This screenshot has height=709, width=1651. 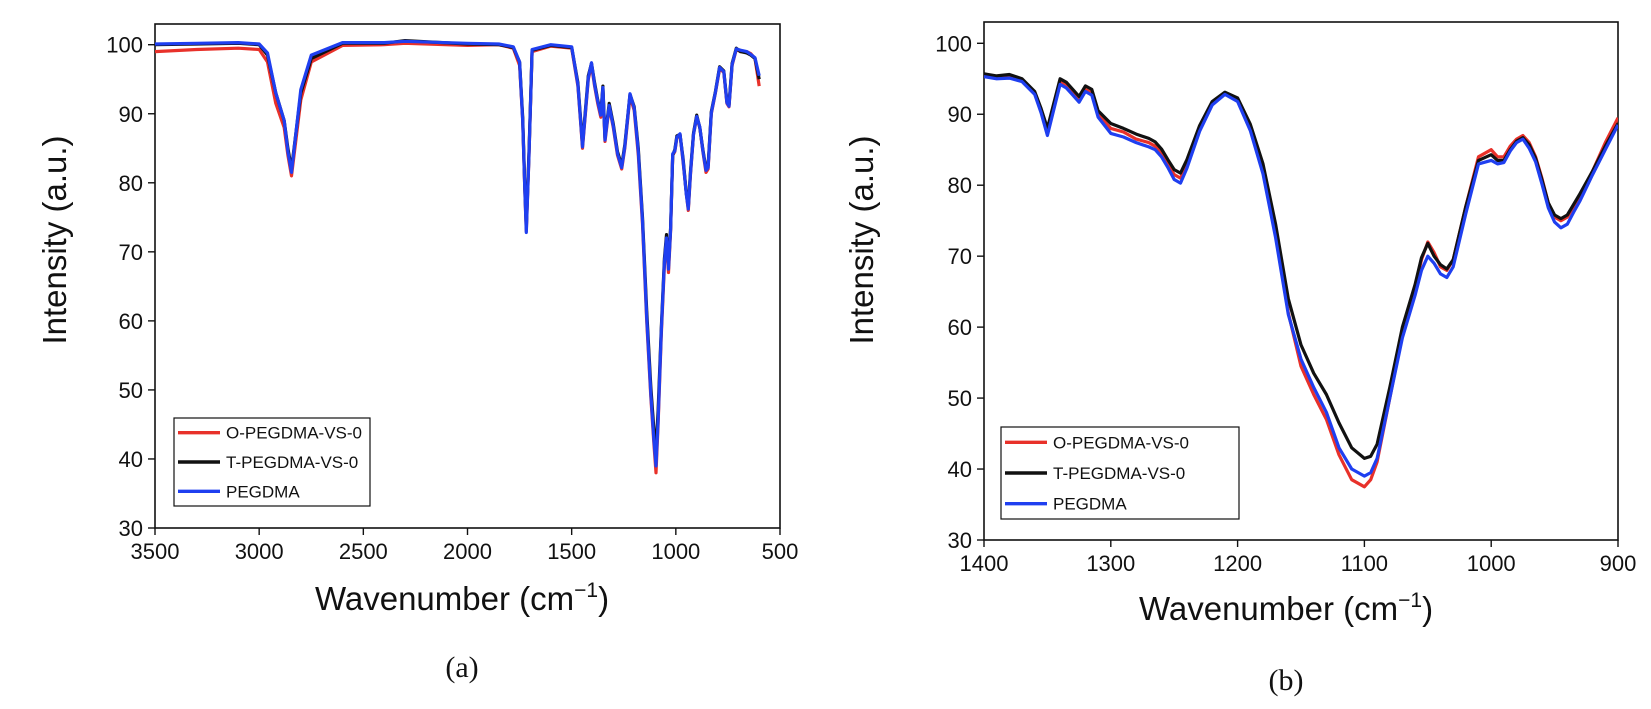 I want to click on panel-b-y-tick-label: 60, so click(x=960, y=327).